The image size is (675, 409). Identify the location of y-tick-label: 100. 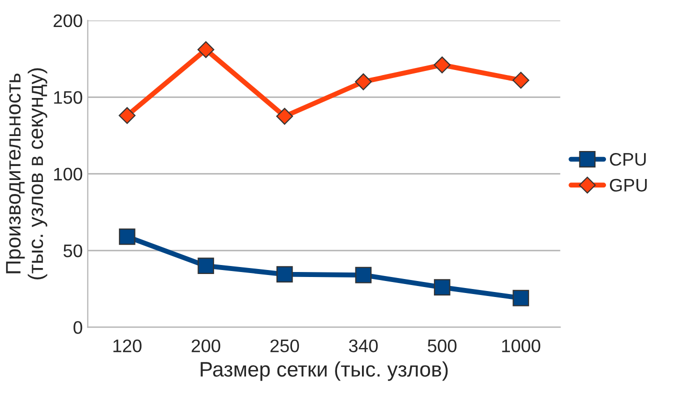
(68, 174).